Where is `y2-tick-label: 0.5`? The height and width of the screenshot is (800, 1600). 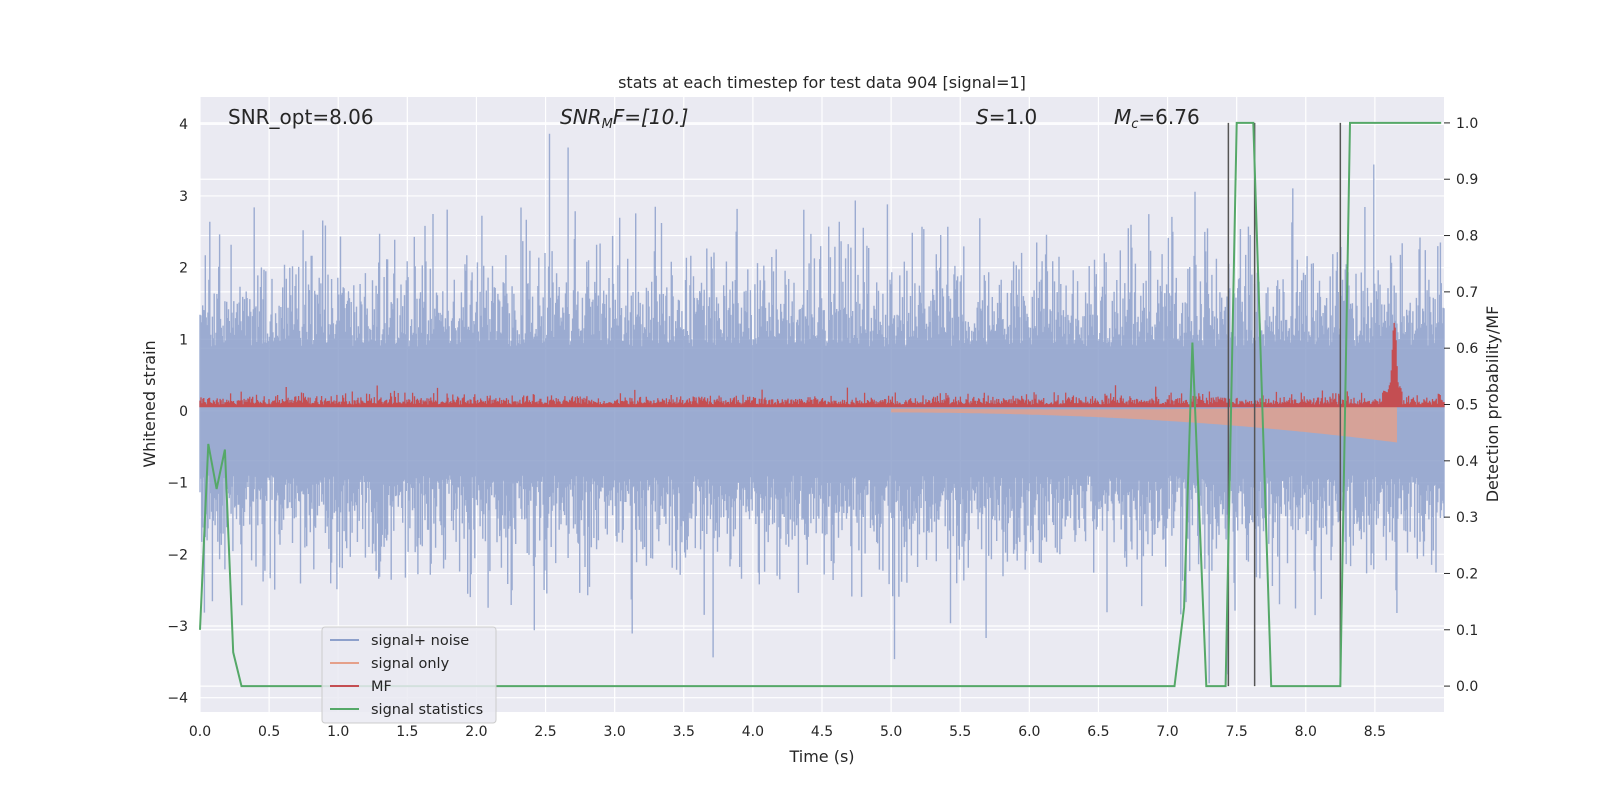 y2-tick-label: 0.5 is located at coordinates (1467, 406).